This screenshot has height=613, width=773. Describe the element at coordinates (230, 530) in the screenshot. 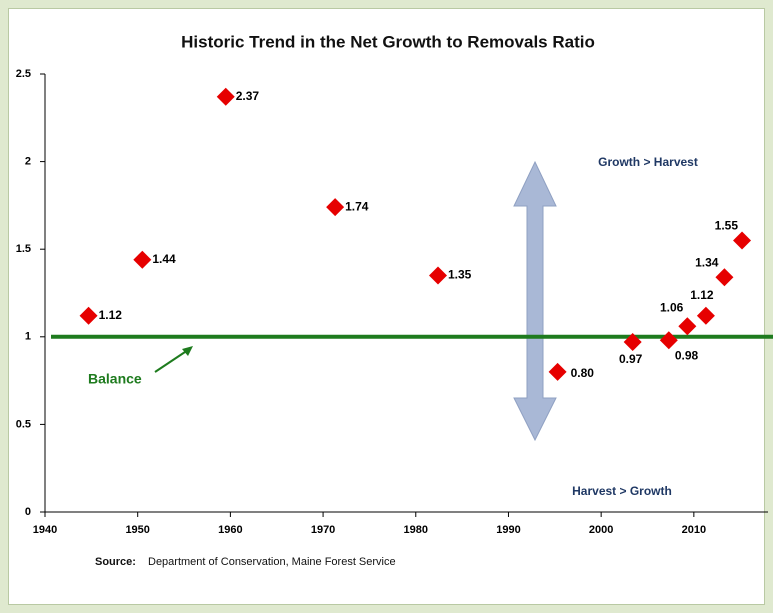

I see `x-tick-label: 1960` at that location.